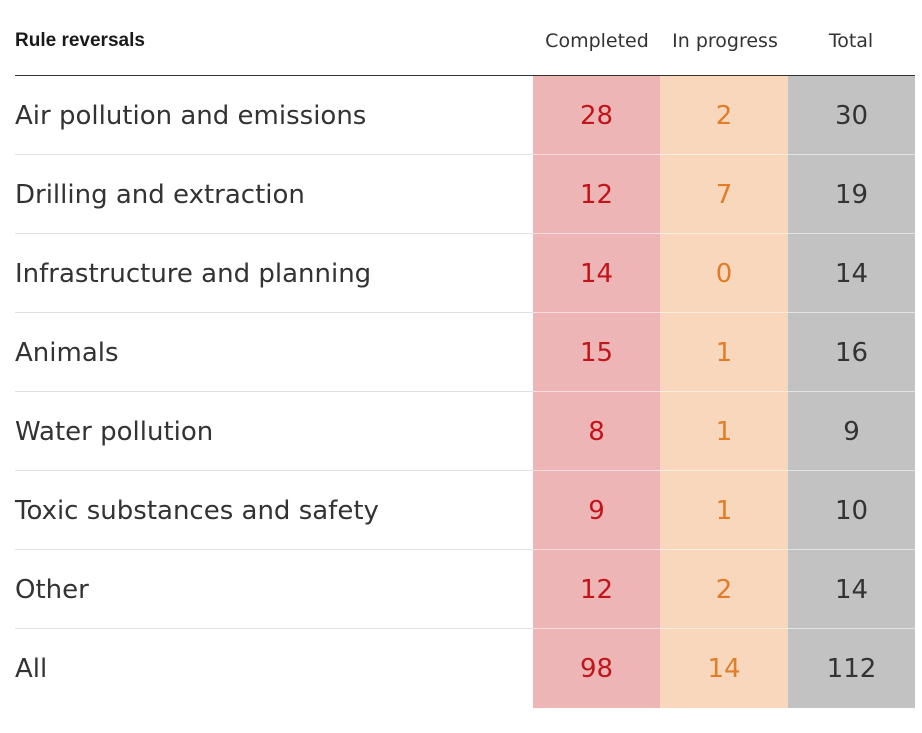 The width and height of the screenshot is (922, 733). I want to click on column-header-completed: Completed, so click(597, 41).